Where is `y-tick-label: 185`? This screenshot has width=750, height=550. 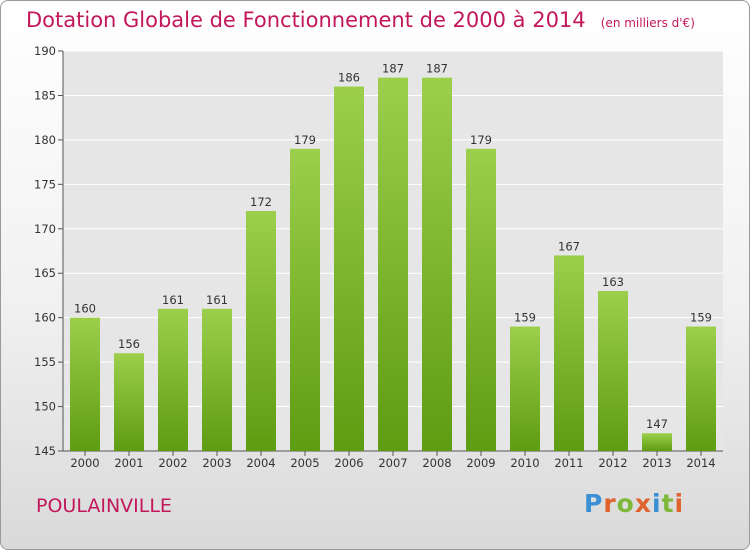
y-tick-label: 185 is located at coordinates (45, 95).